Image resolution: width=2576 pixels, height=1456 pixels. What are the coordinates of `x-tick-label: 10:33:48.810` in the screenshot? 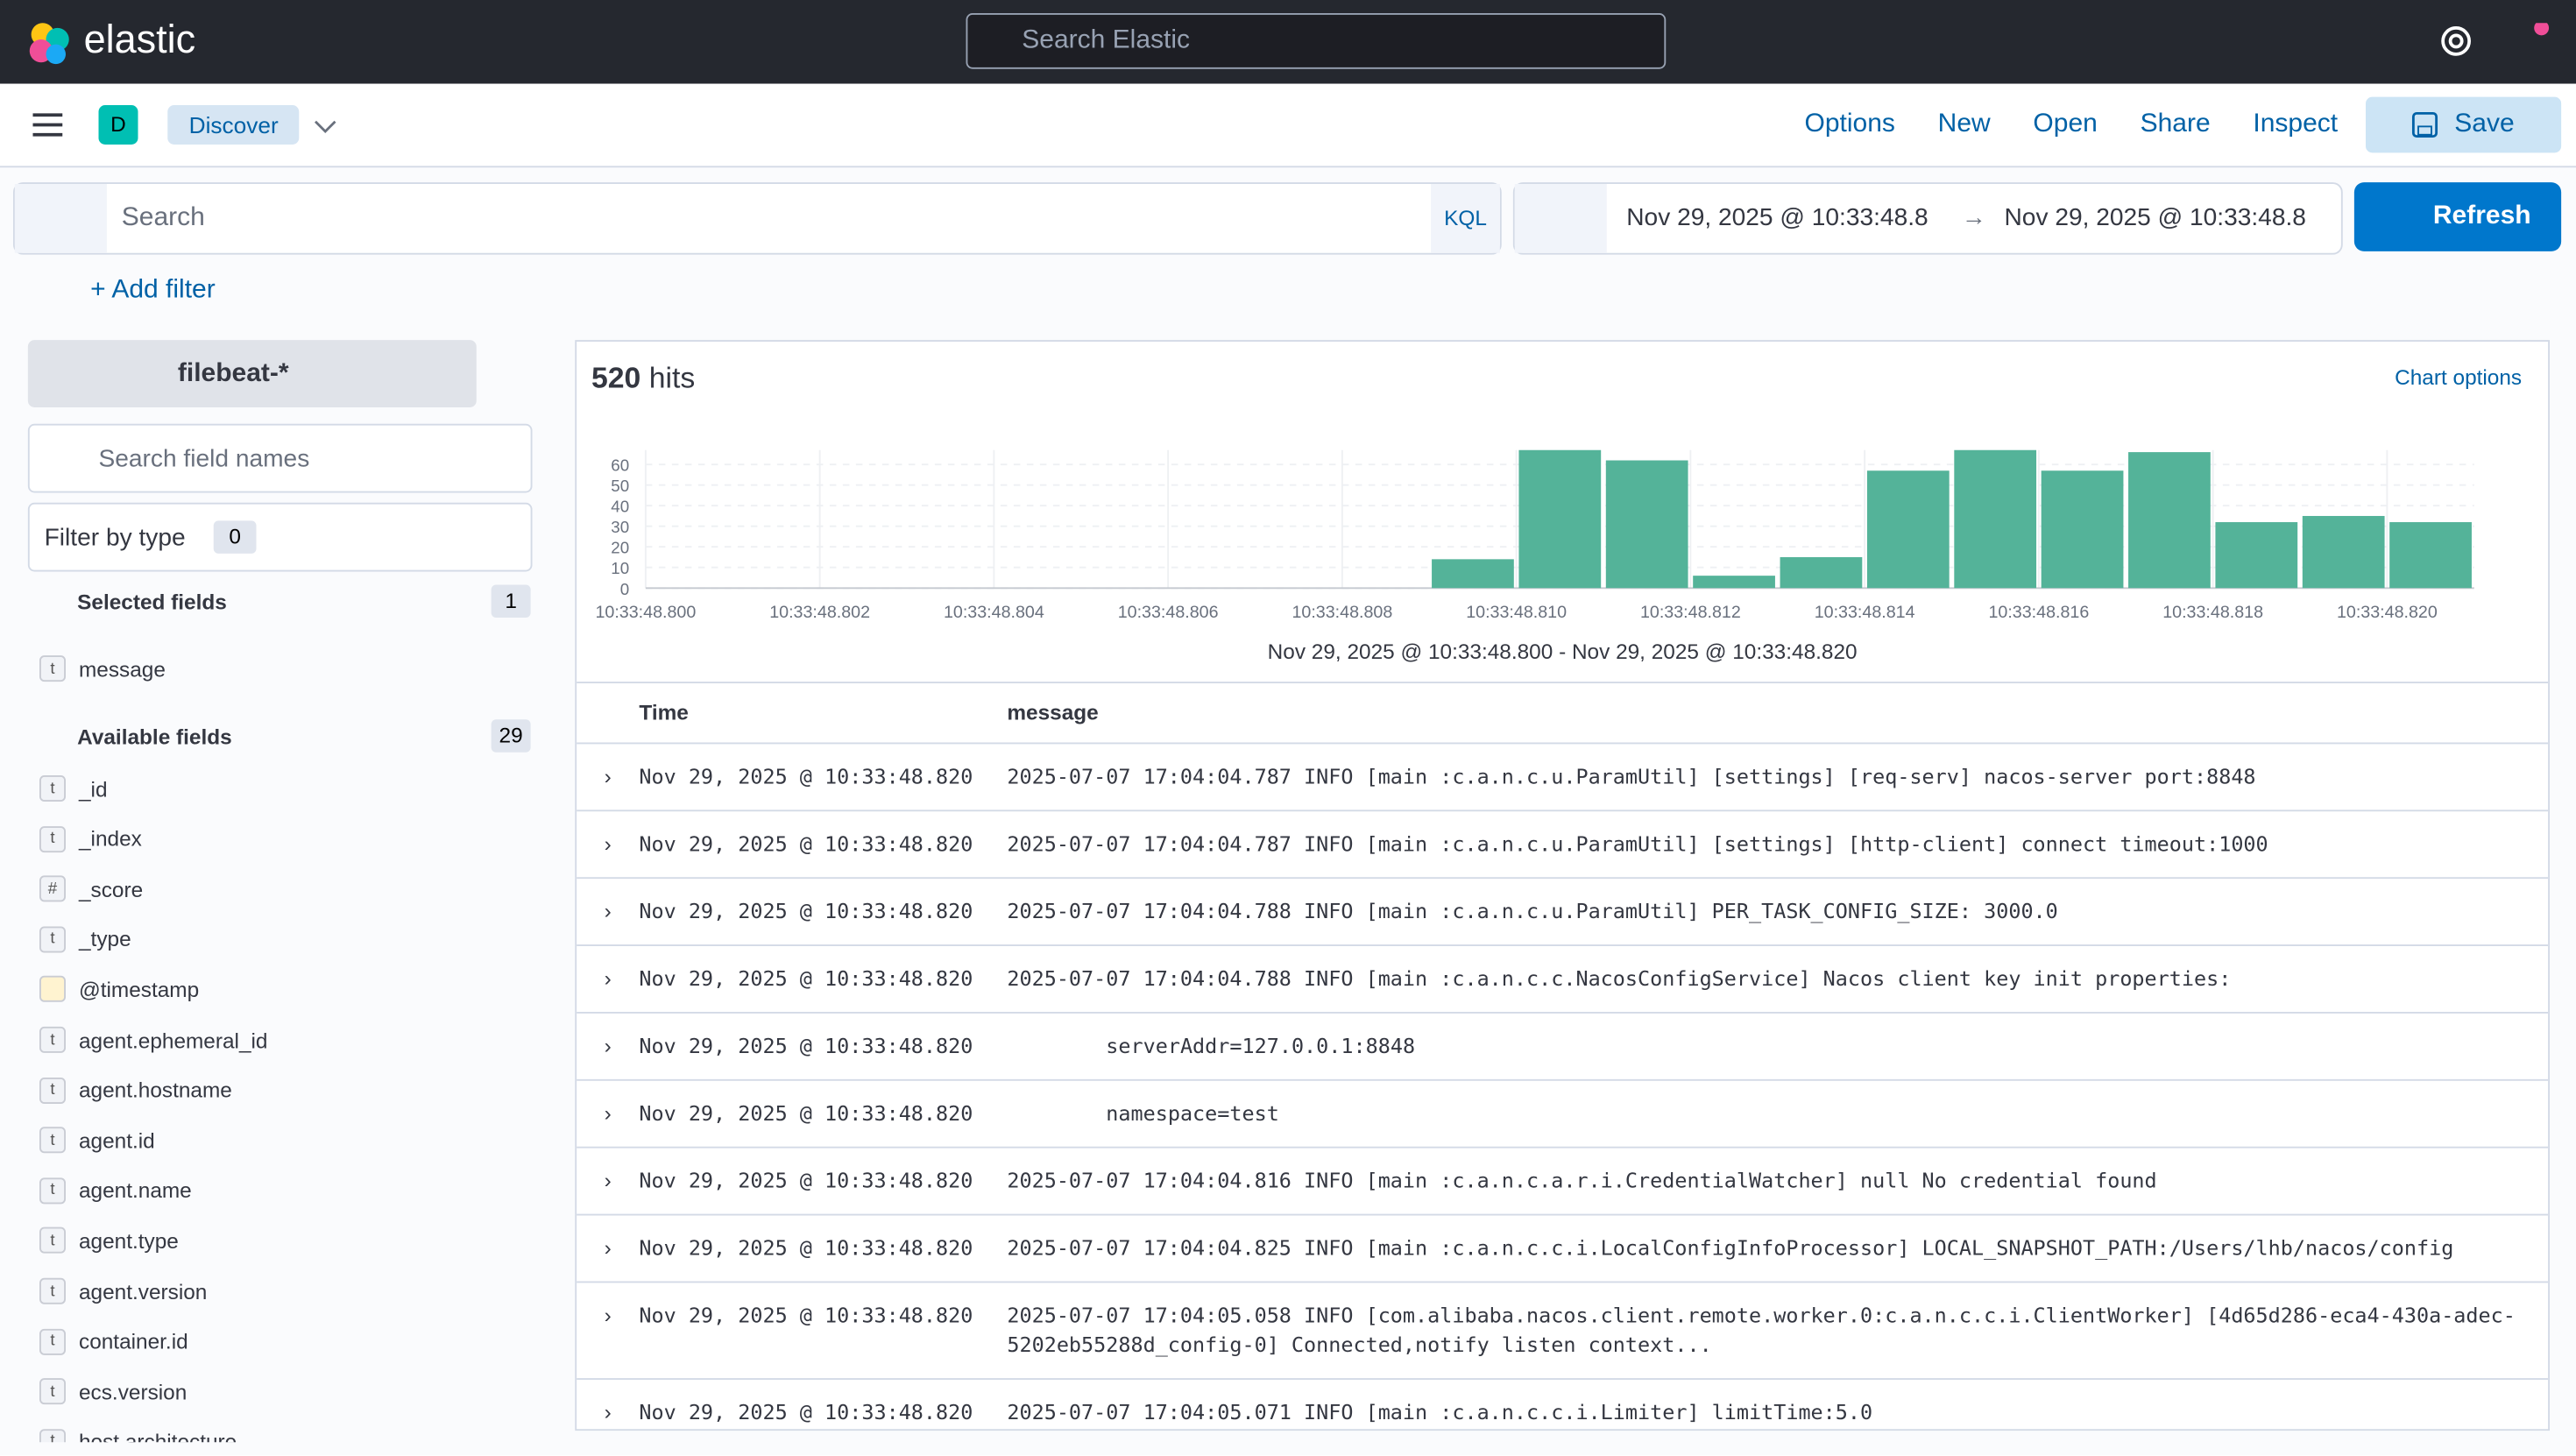 It's located at (1516, 612).